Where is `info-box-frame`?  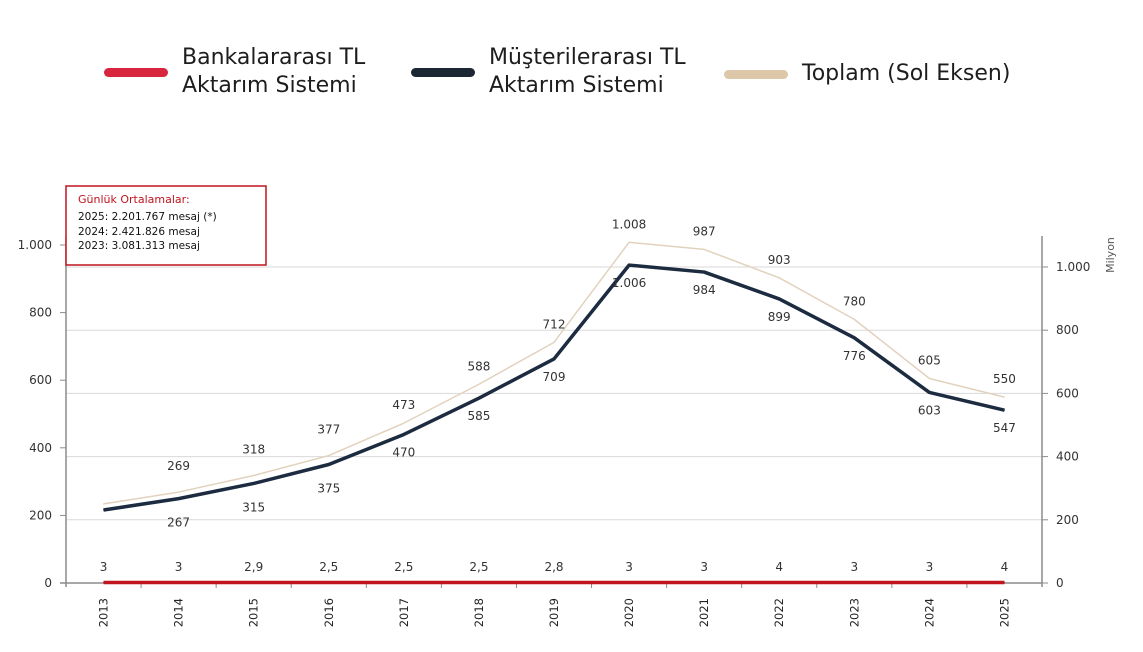 info-box-frame is located at coordinates (166, 225).